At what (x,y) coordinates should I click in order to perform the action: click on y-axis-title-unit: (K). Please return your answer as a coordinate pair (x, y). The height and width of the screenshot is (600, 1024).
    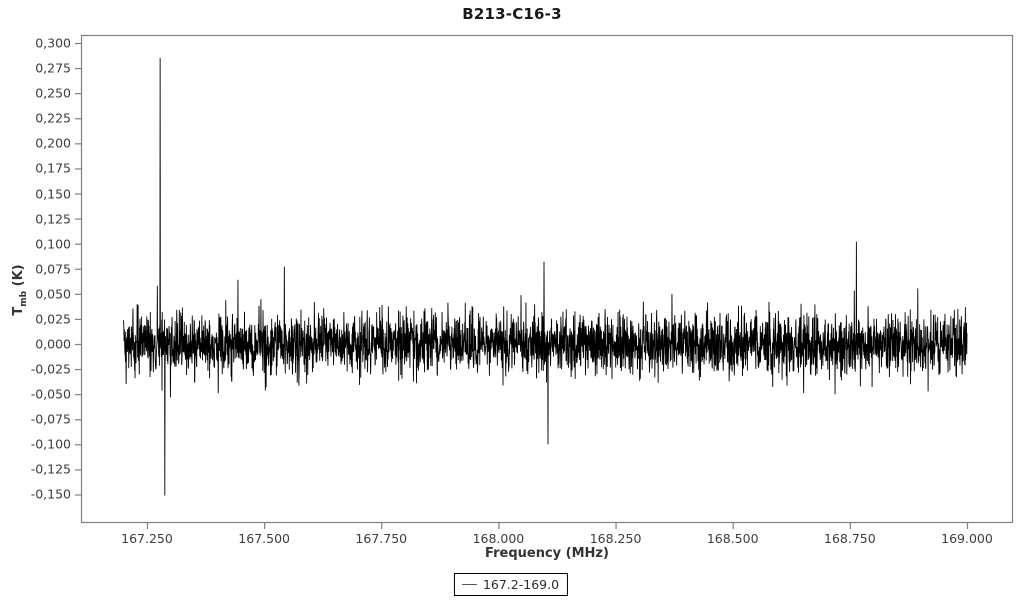
    Looking at the image, I should click on (19, 275).